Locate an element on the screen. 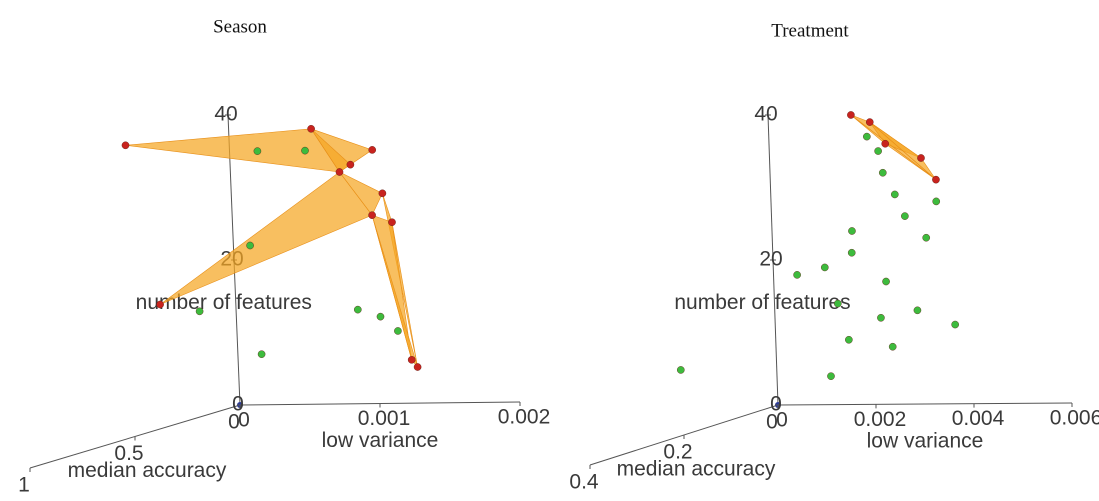  x-tick-label: 0.006 is located at coordinates (1074, 418).